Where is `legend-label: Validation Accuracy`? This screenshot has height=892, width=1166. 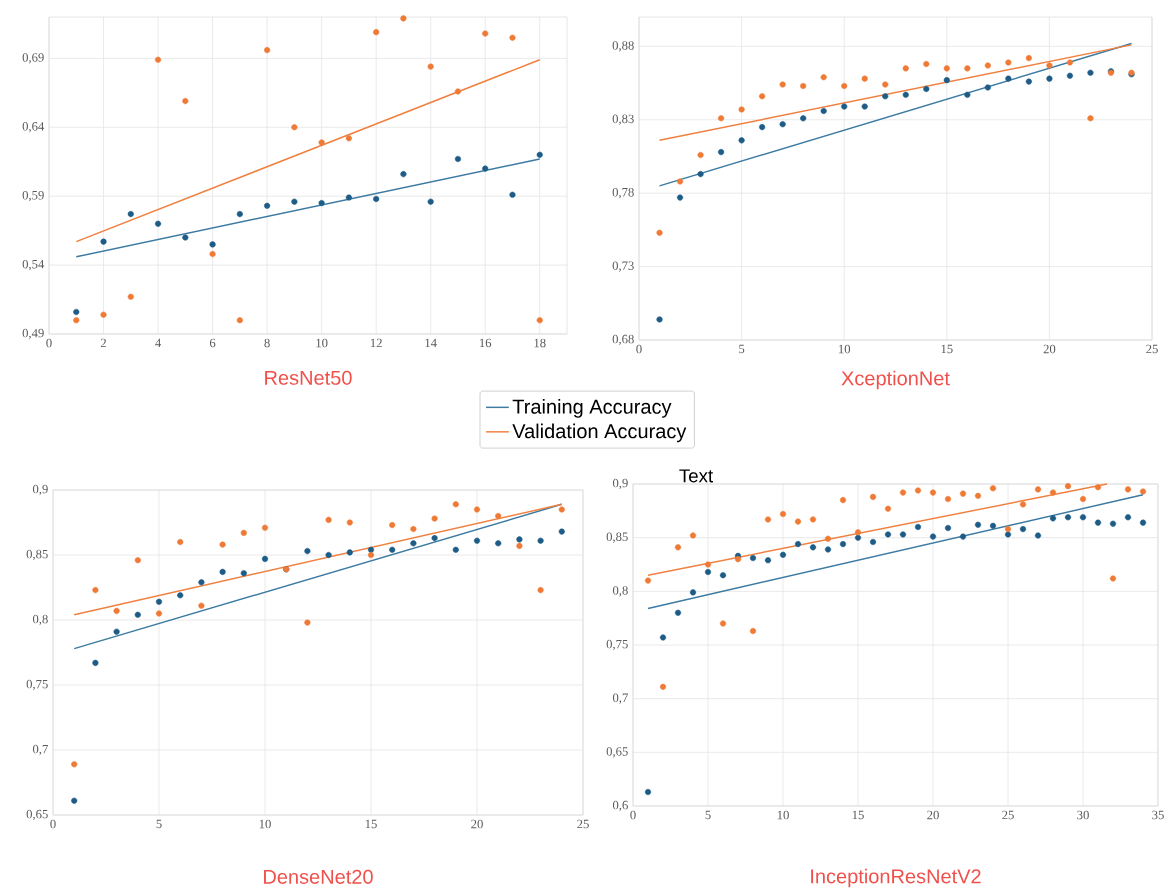 legend-label: Validation Accuracy is located at coordinates (599, 433).